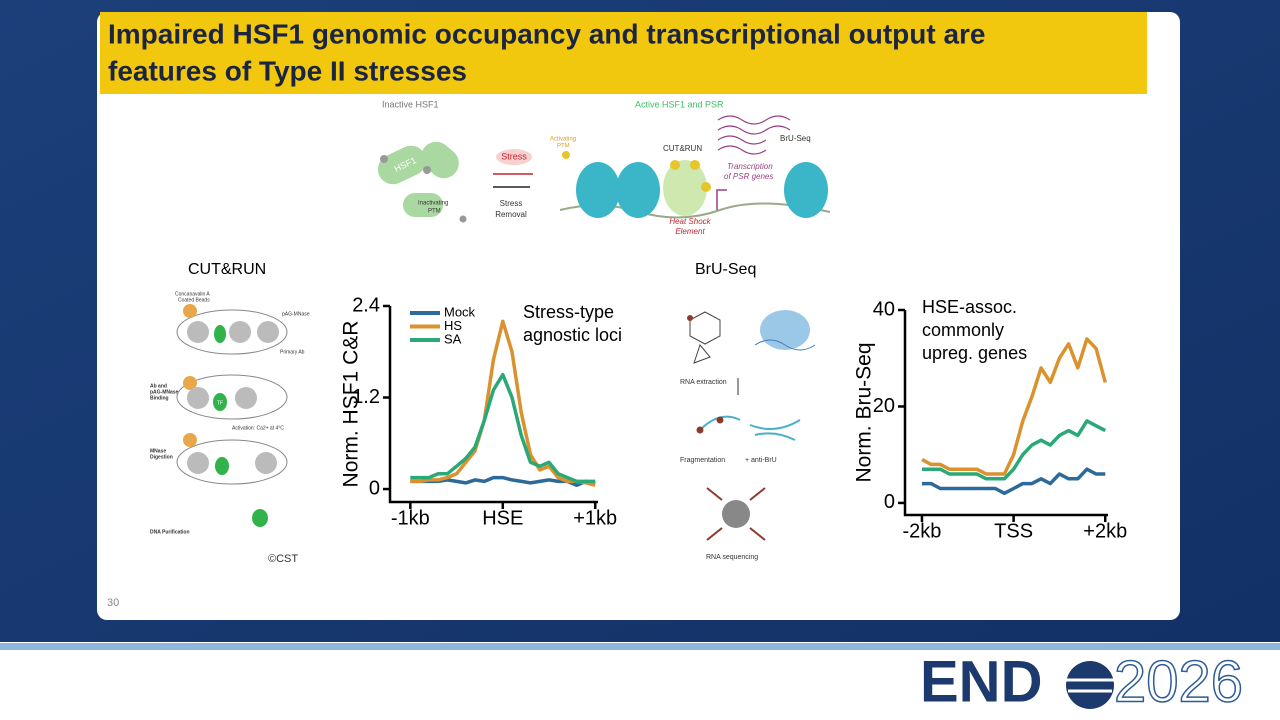  I want to click on y-tick-label: 20, so click(884, 406).